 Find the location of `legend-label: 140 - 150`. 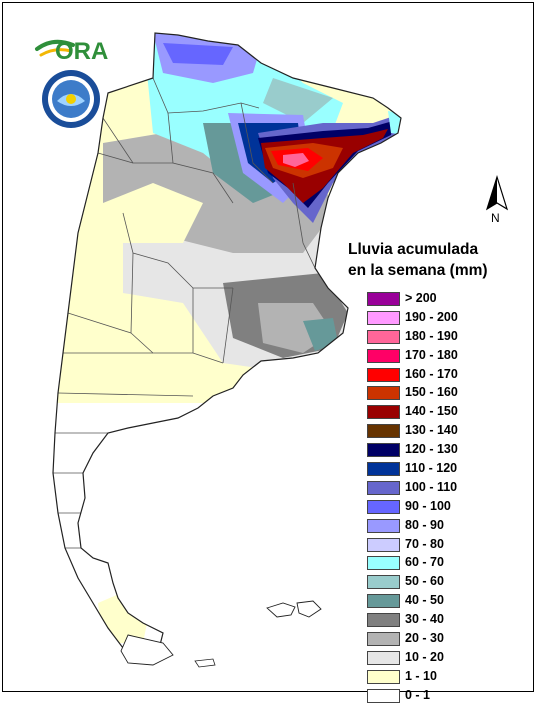

legend-label: 140 - 150 is located at coordinates (431, 411).